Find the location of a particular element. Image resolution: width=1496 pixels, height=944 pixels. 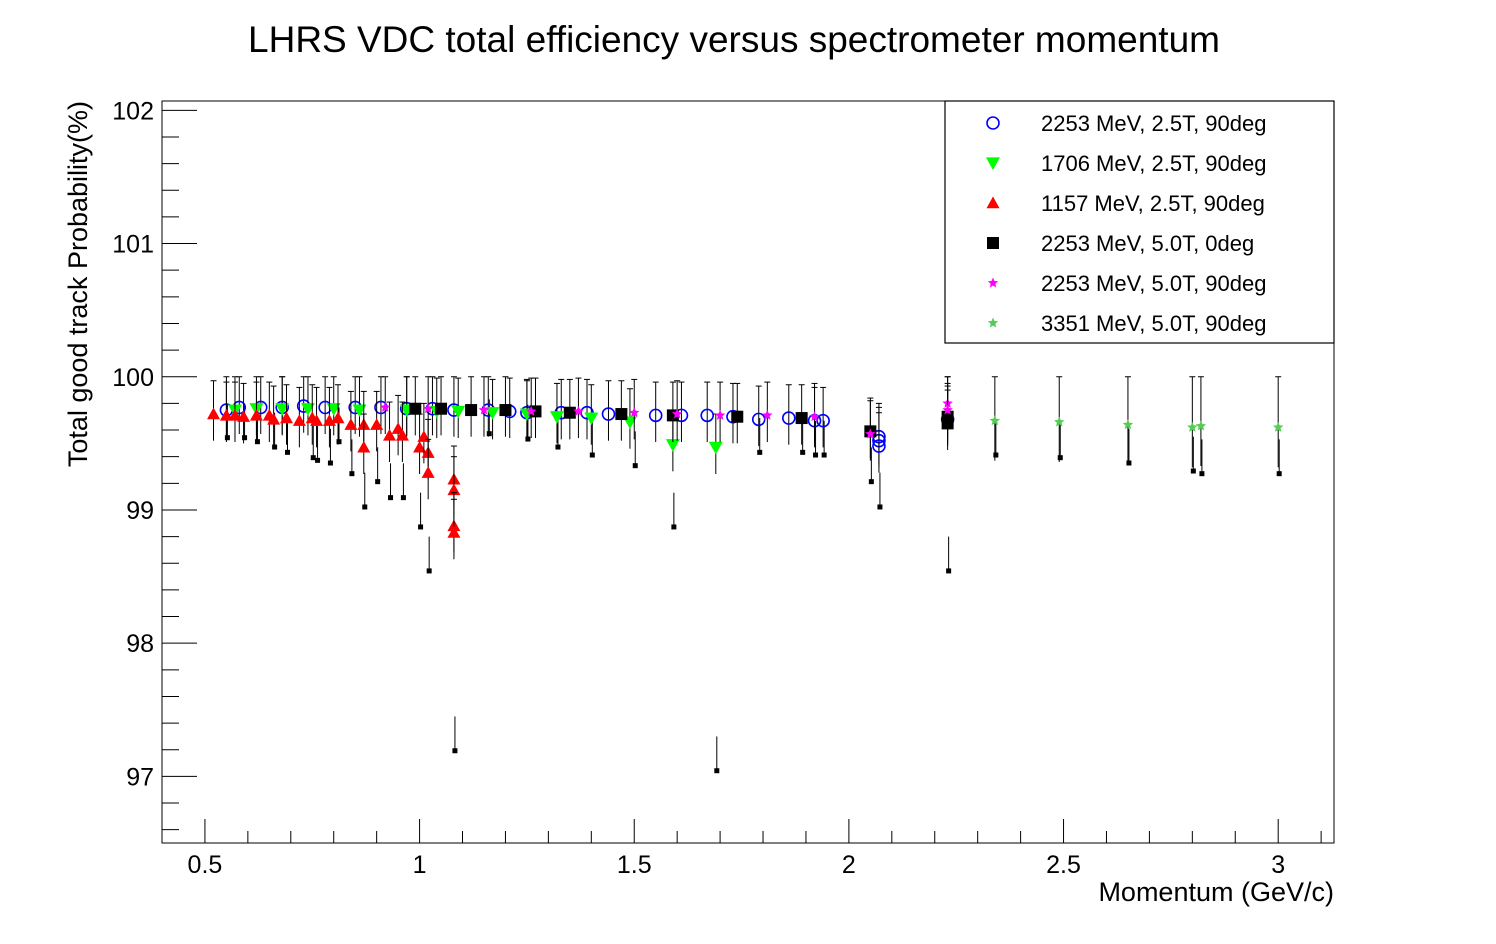

legend-box is located at coordinates (1139, 222).